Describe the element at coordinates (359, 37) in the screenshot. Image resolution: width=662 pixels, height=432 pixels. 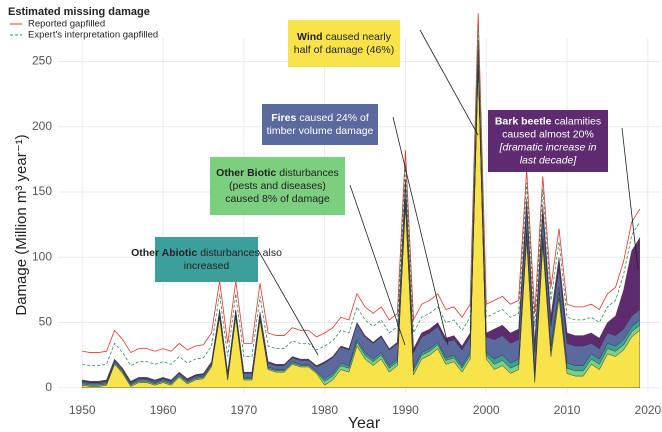
I see `annotation-line: caused nearly` at that location.